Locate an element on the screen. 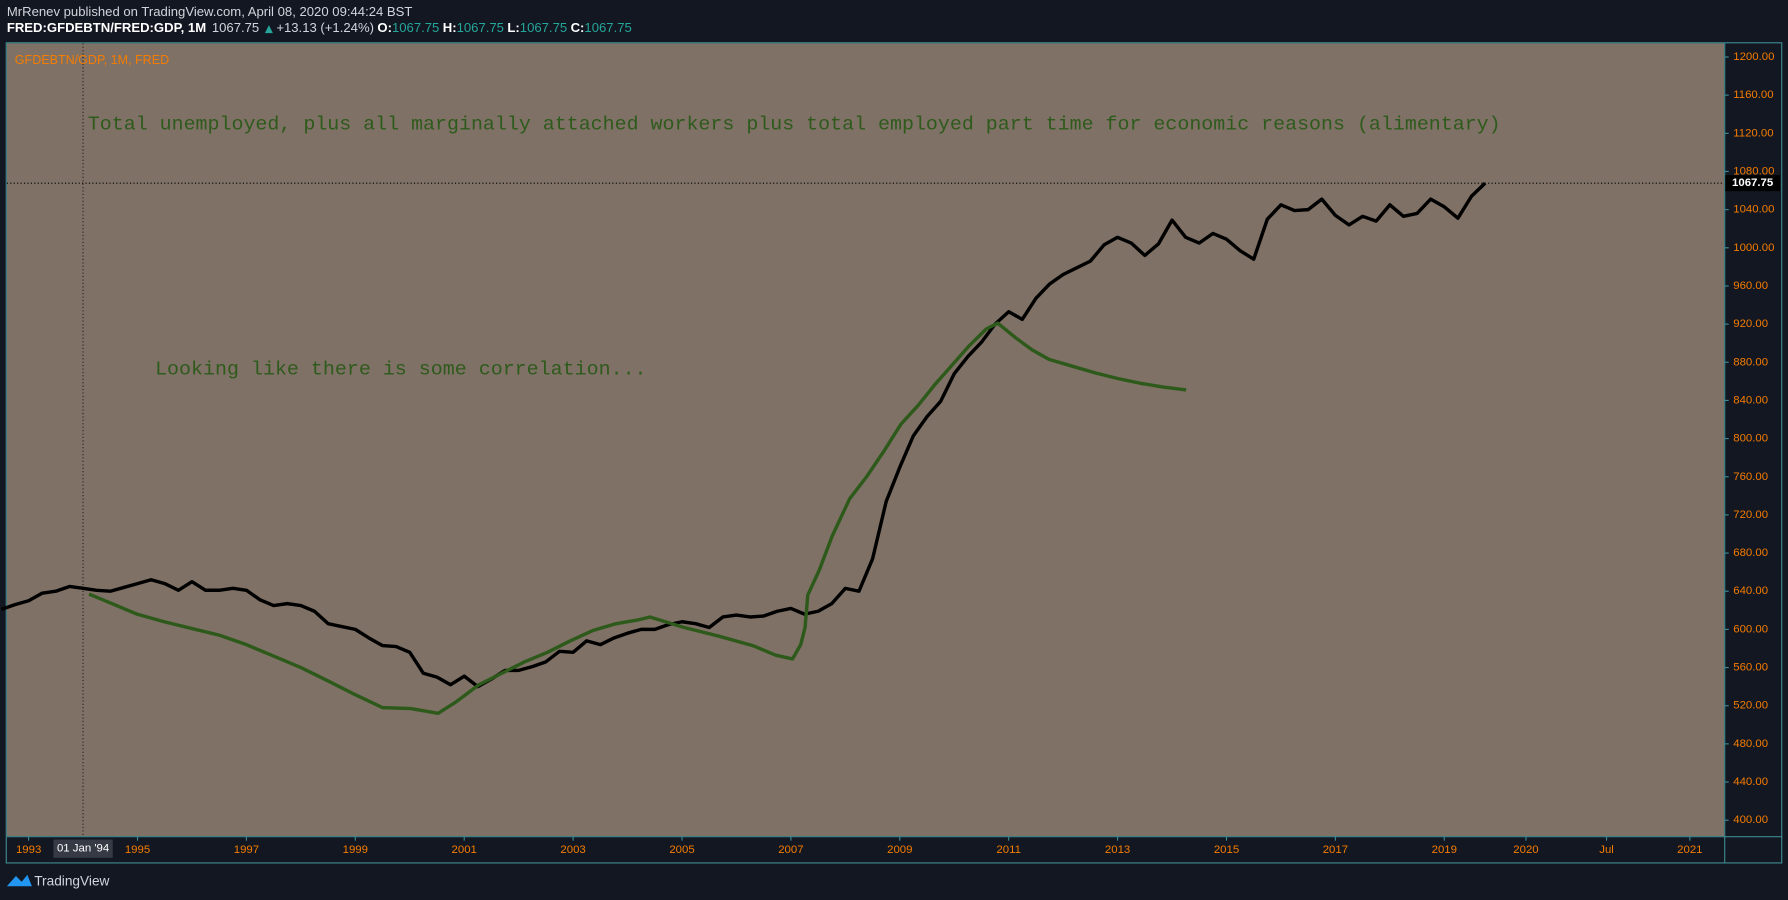  x-tick-label: 2003 is located at coordinates (572, 850).